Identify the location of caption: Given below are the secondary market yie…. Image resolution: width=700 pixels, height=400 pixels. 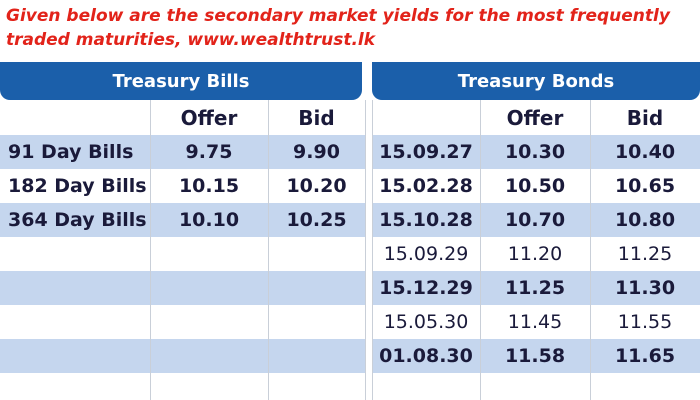
(338, 16).